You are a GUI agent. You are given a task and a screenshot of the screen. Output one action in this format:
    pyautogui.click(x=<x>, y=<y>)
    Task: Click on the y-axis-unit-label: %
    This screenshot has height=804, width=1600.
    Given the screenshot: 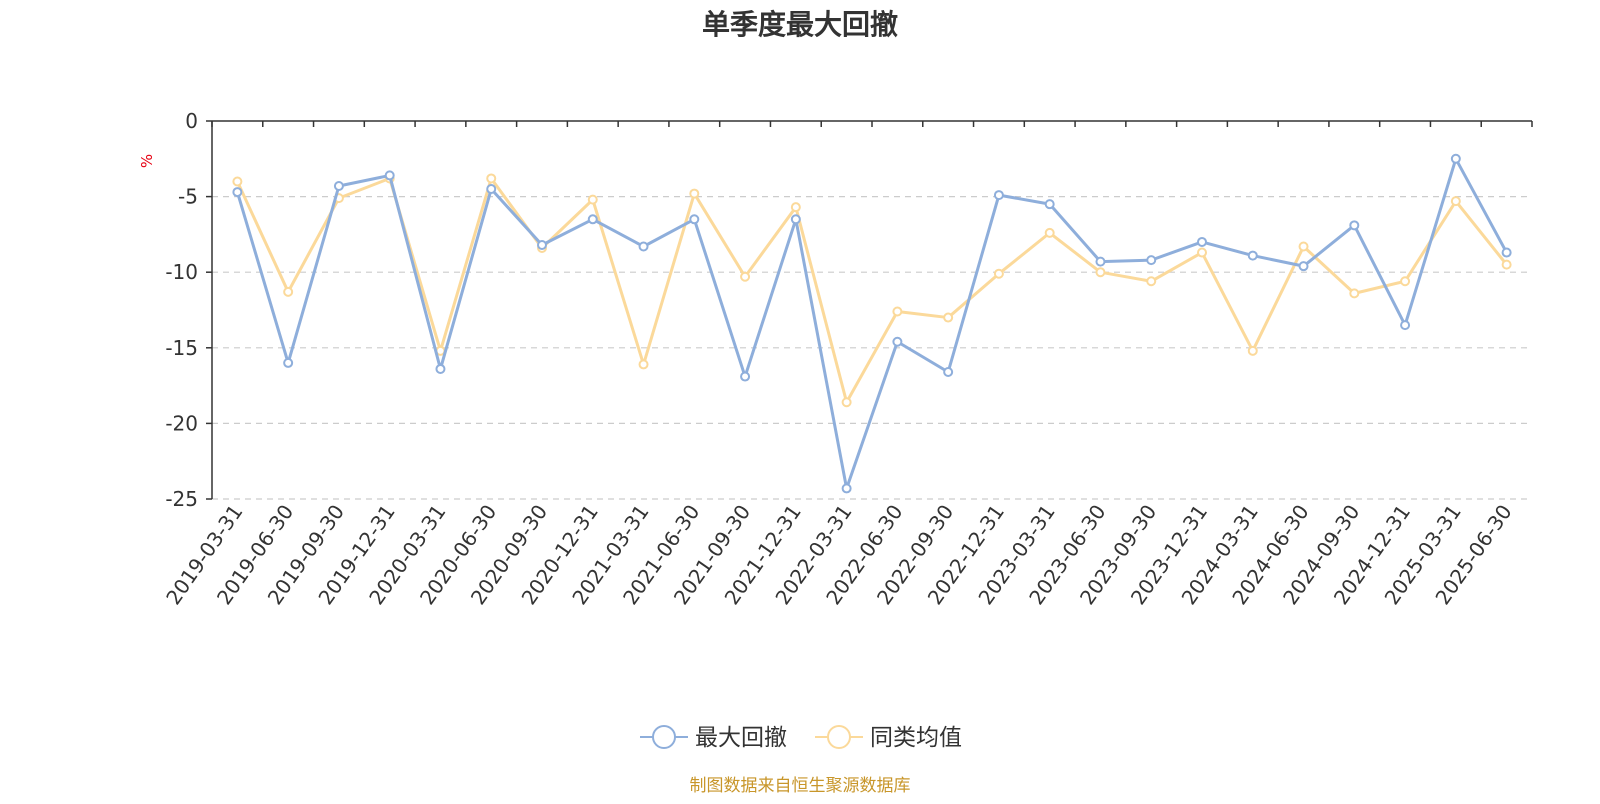 What is the action you would take?
    pyautogui.click(x=147, y=161)
    